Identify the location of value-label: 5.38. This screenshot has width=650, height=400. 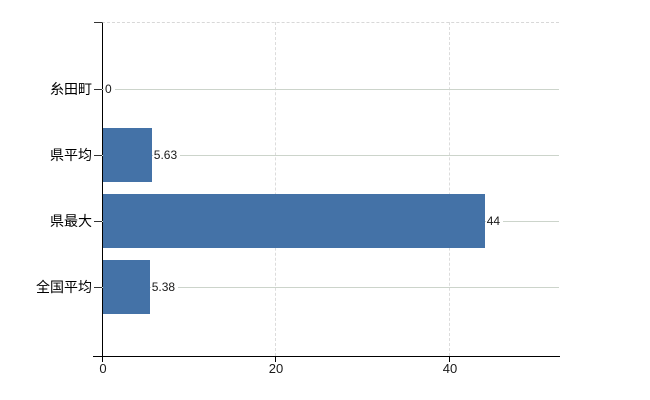
(164, 287).